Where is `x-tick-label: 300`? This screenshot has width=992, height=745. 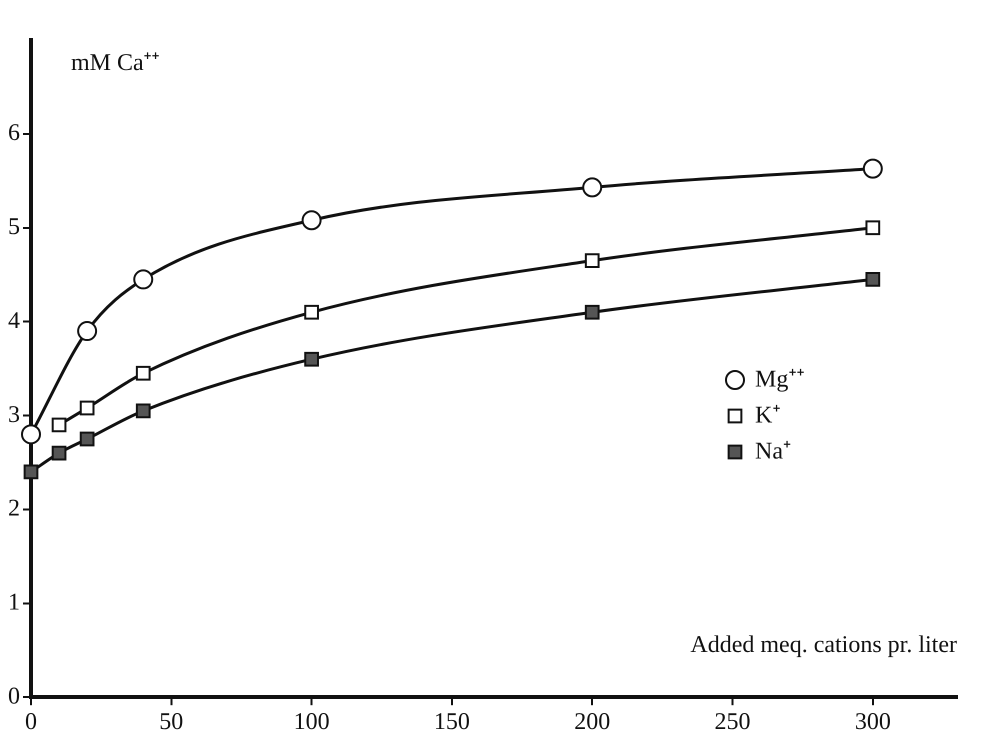
x-tick-label: 300 is located at coordinates (872, 721).